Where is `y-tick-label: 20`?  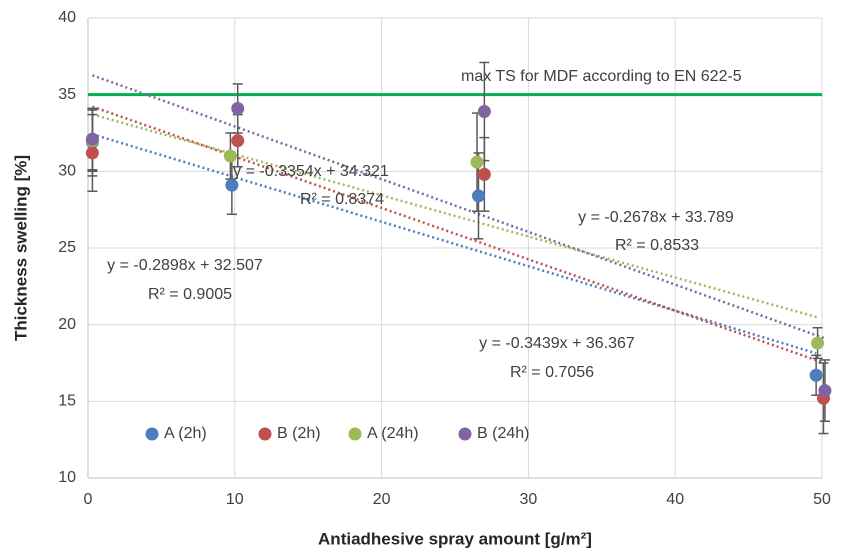 y-tick-label: 20 is located at coordinates (67, 324).